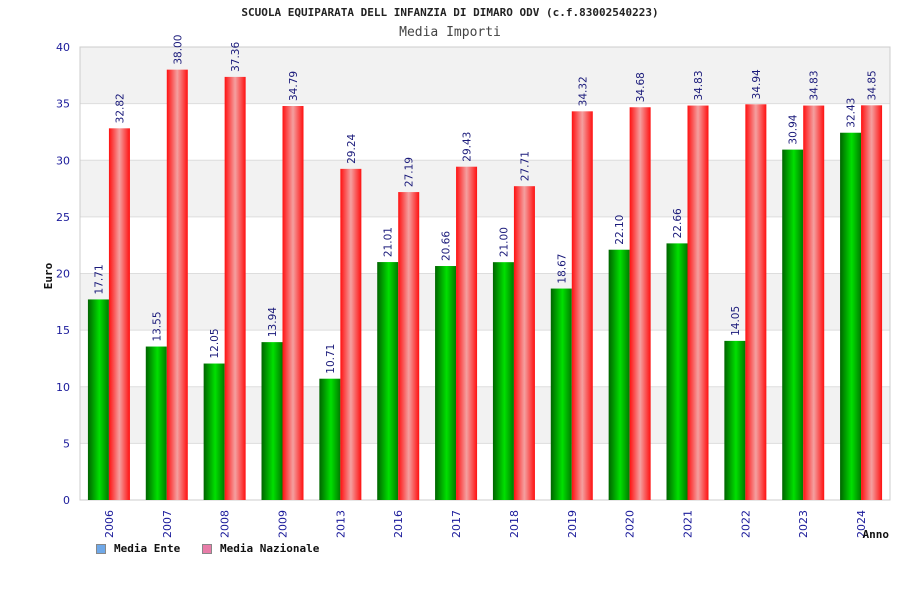  What do you see at coordinates (389, 242) in the screenshot?
I see `data-label: 21.01` at bounding box center [389, 242].